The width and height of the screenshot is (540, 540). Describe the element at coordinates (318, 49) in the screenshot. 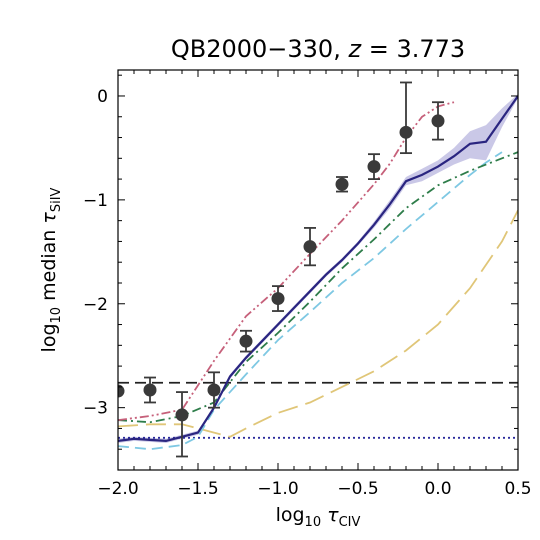

I see `chart-title: QB2000−330, z = 3.773` at that location.